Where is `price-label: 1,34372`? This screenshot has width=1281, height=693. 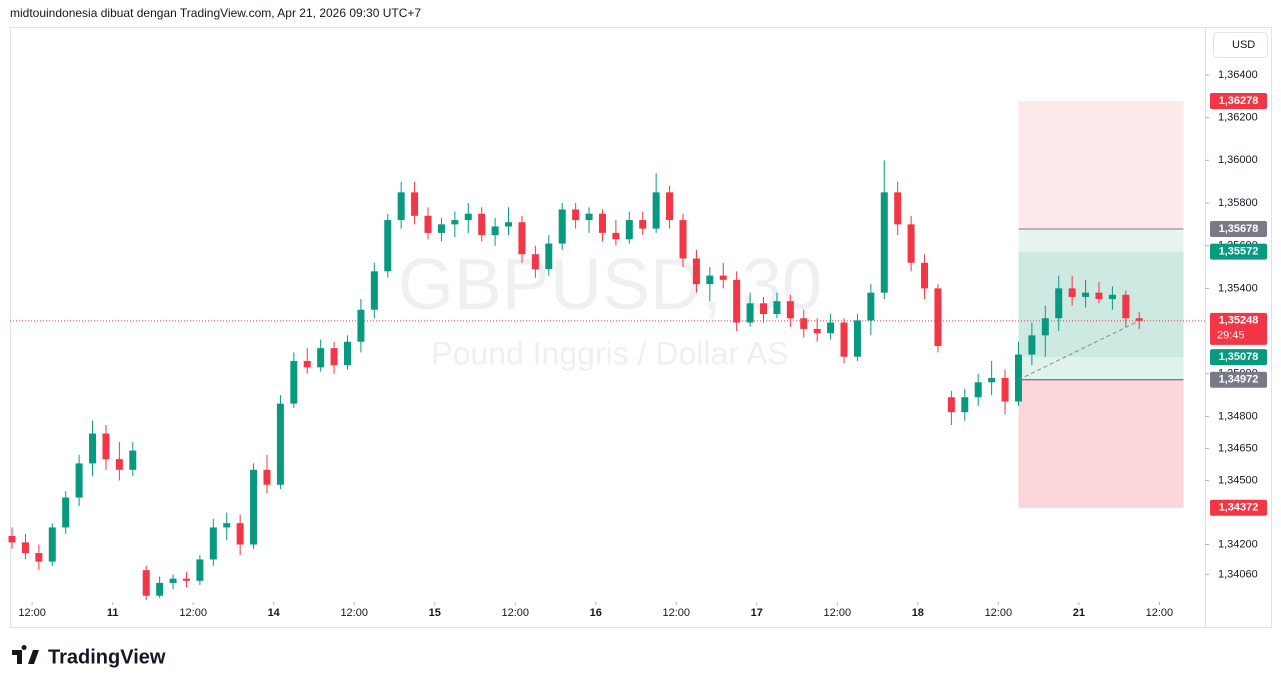 price-label: 1,34372 is located at coordinates (1239, 508).